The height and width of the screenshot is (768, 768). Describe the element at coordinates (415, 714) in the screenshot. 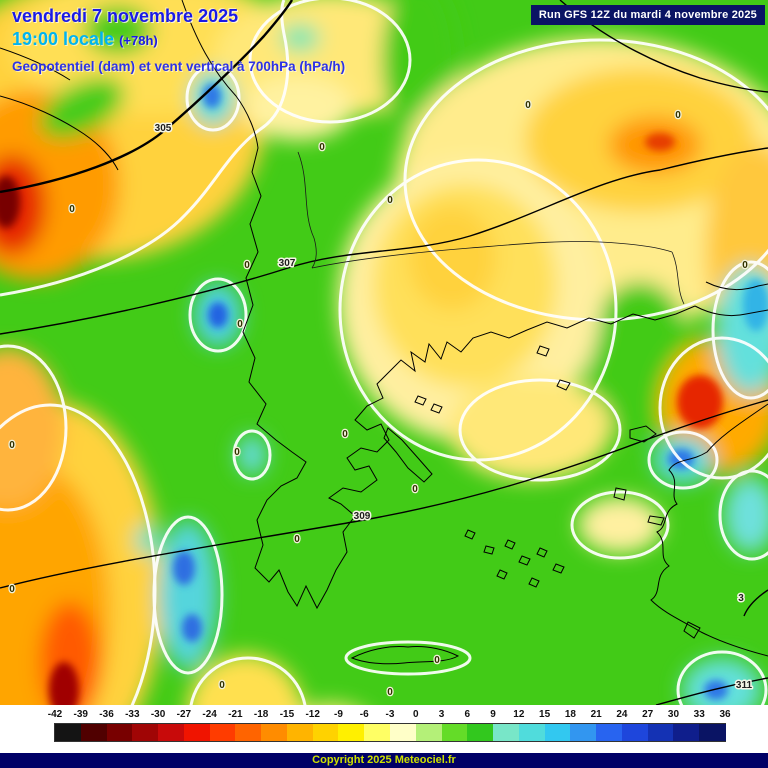

I see `scale-label: 0` at that location.